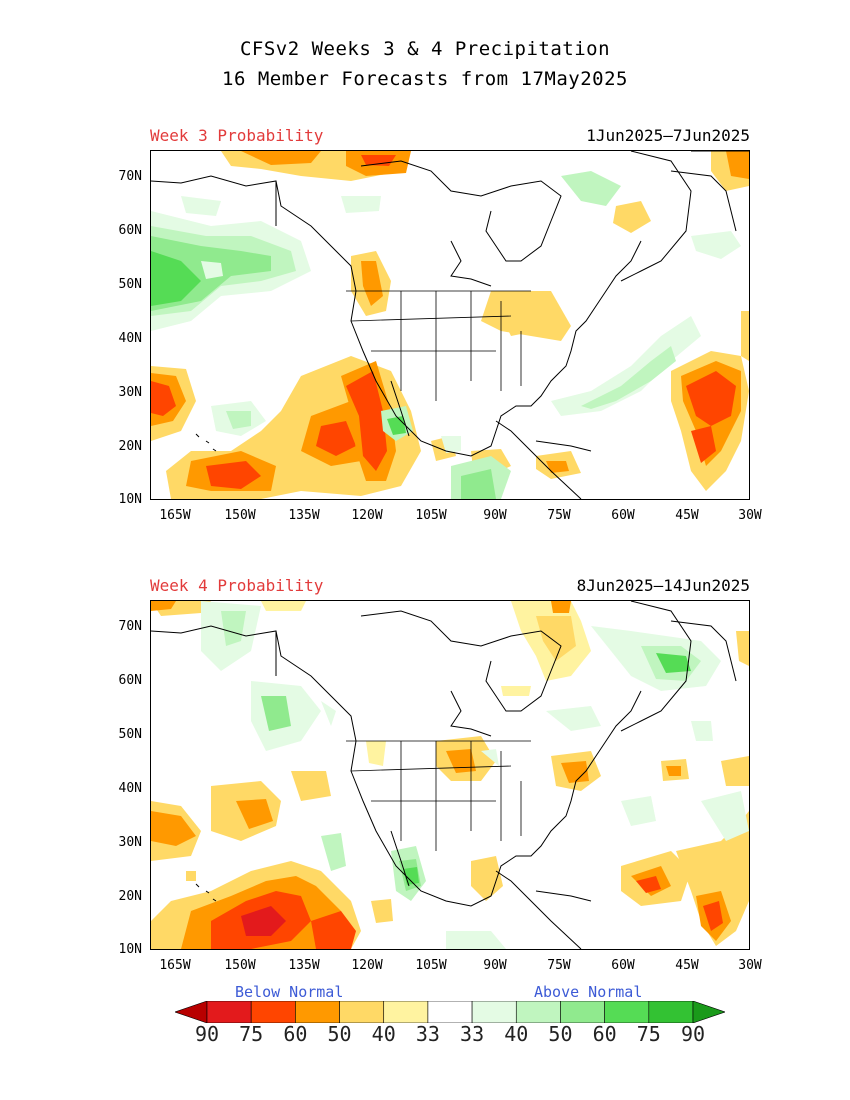 This screenshot has height=1100, width=850. I want to click on week4-state-lines, so click(438, 795).